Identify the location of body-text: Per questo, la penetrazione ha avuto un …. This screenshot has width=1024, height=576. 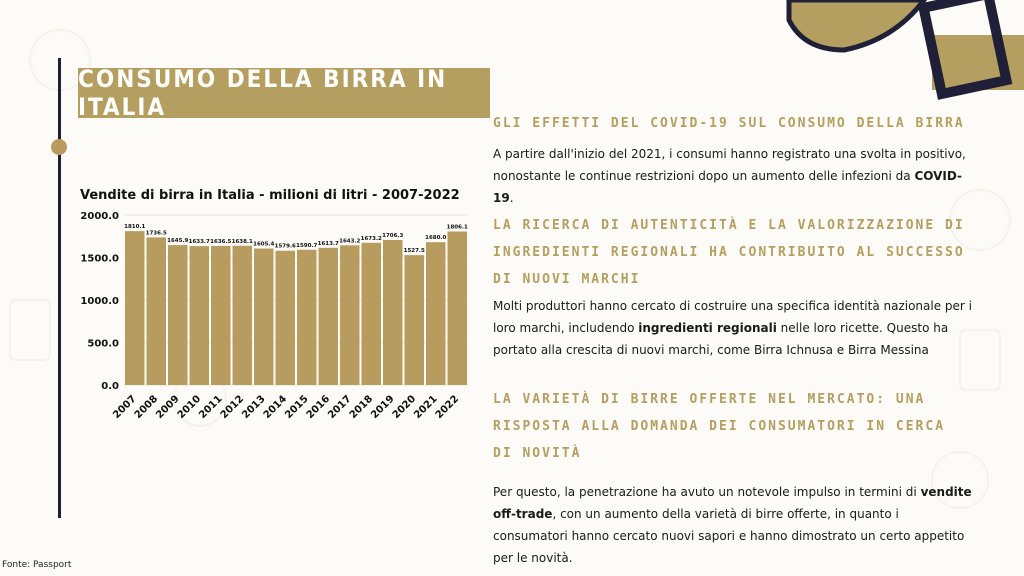
(707, 492).